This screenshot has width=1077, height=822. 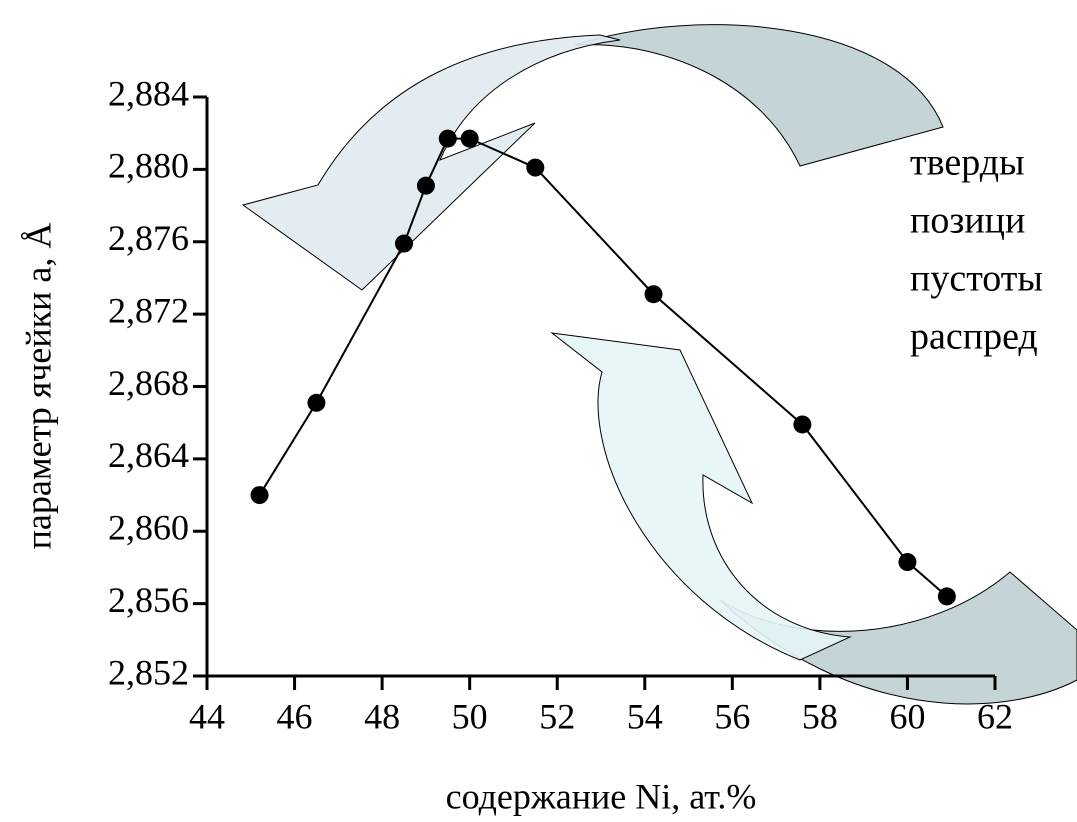 I want to click on annotation: тверды, so click(x=967, y=163).